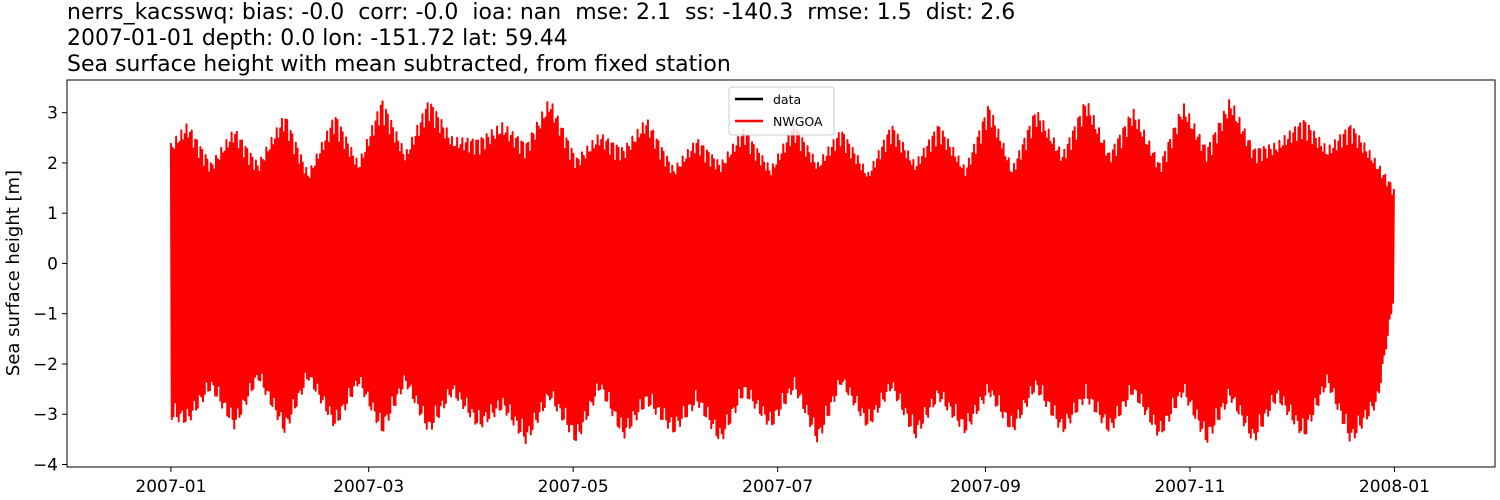 The width and height of the screenshot is (1500, 500). Describe the element at coordinates (52, 214) in the screenshot. I see `y-tick-label: 1` at that location.